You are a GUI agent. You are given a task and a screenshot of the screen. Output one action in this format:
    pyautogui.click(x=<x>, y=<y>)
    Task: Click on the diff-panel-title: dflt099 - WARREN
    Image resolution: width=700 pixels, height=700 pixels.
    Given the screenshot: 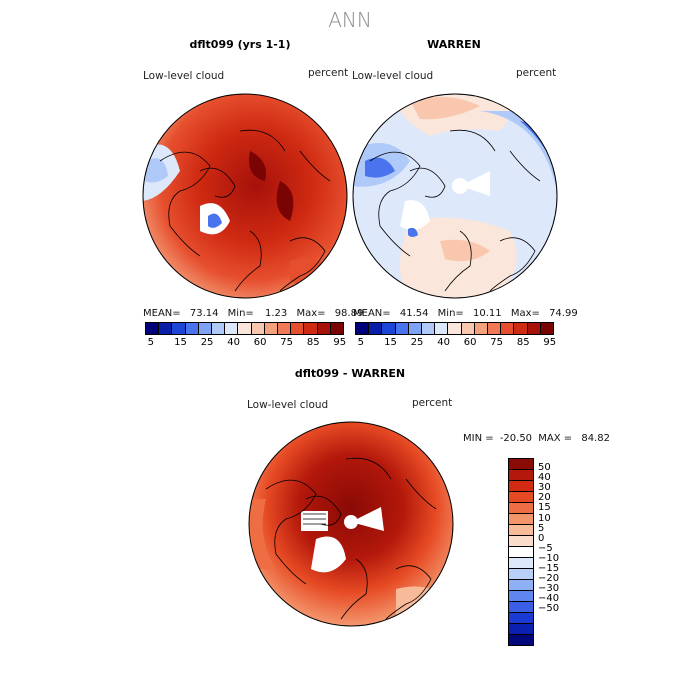 What is the action you would take?
    pyautogui.click(x=350, y=373)
    